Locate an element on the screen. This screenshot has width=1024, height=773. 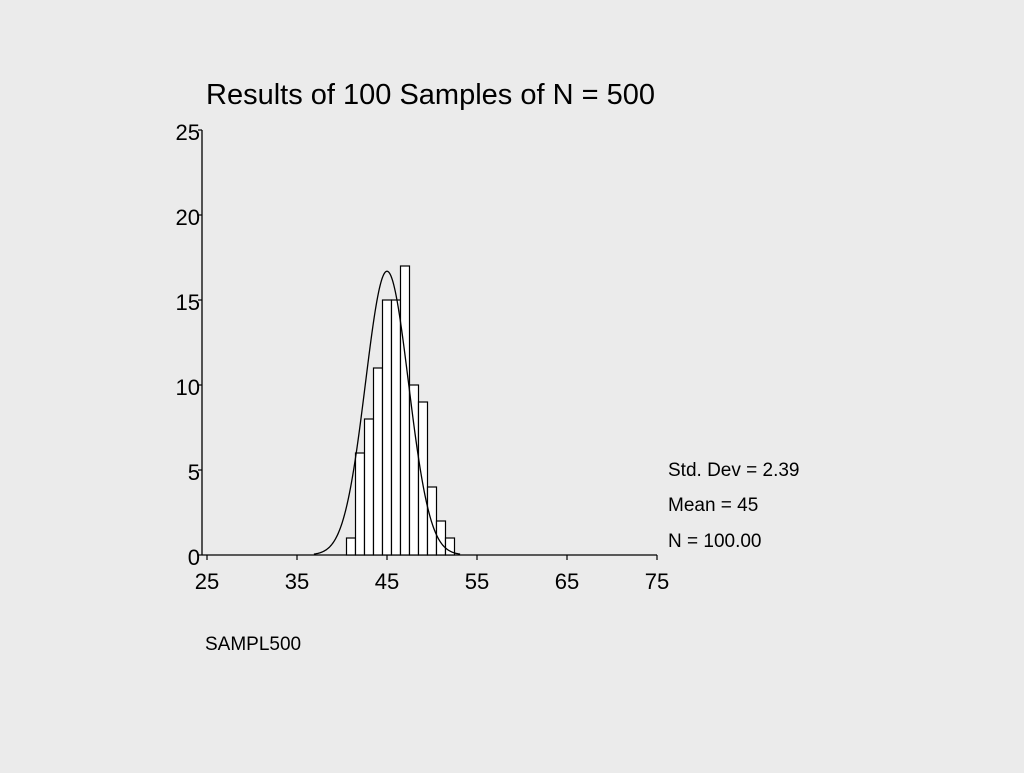
x-tick-label: 45 is located at coordinates (387, 581).